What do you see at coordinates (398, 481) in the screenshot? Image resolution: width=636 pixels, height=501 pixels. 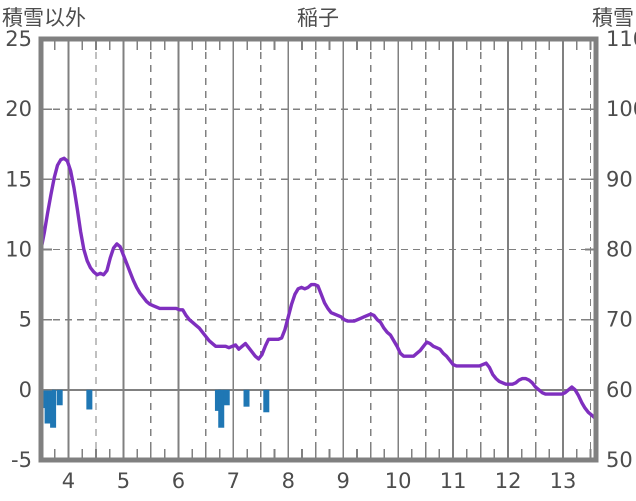 I see `x-axis-tick-label: 10` at bounding box center [398, 481].